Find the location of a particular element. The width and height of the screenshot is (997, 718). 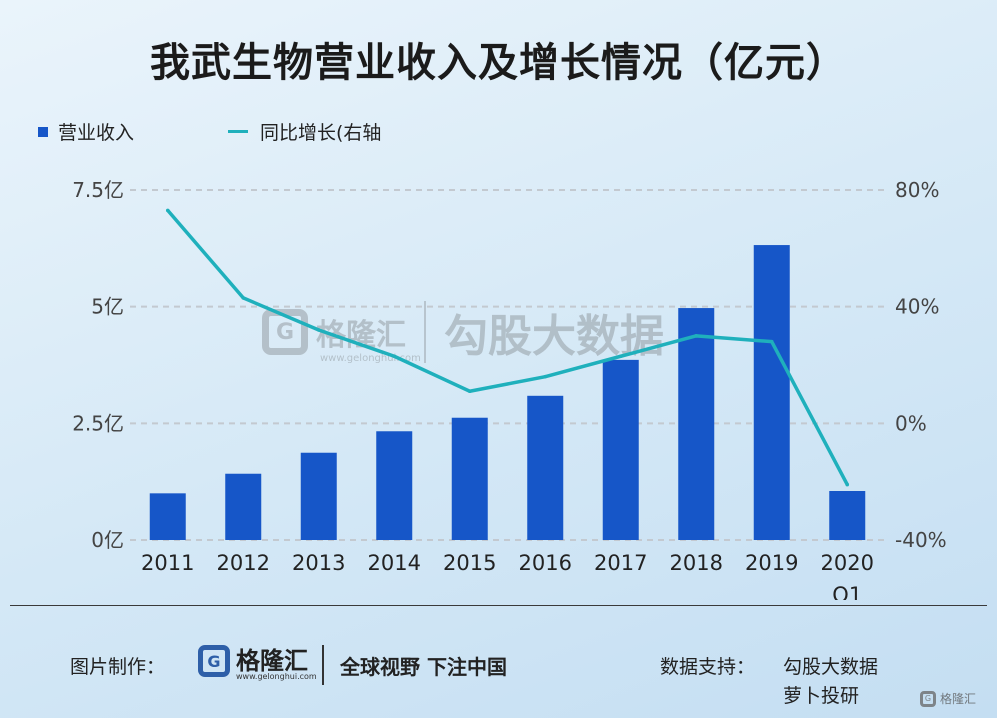

made-by-label: 图片制作： is located at coordinates (118, 667).